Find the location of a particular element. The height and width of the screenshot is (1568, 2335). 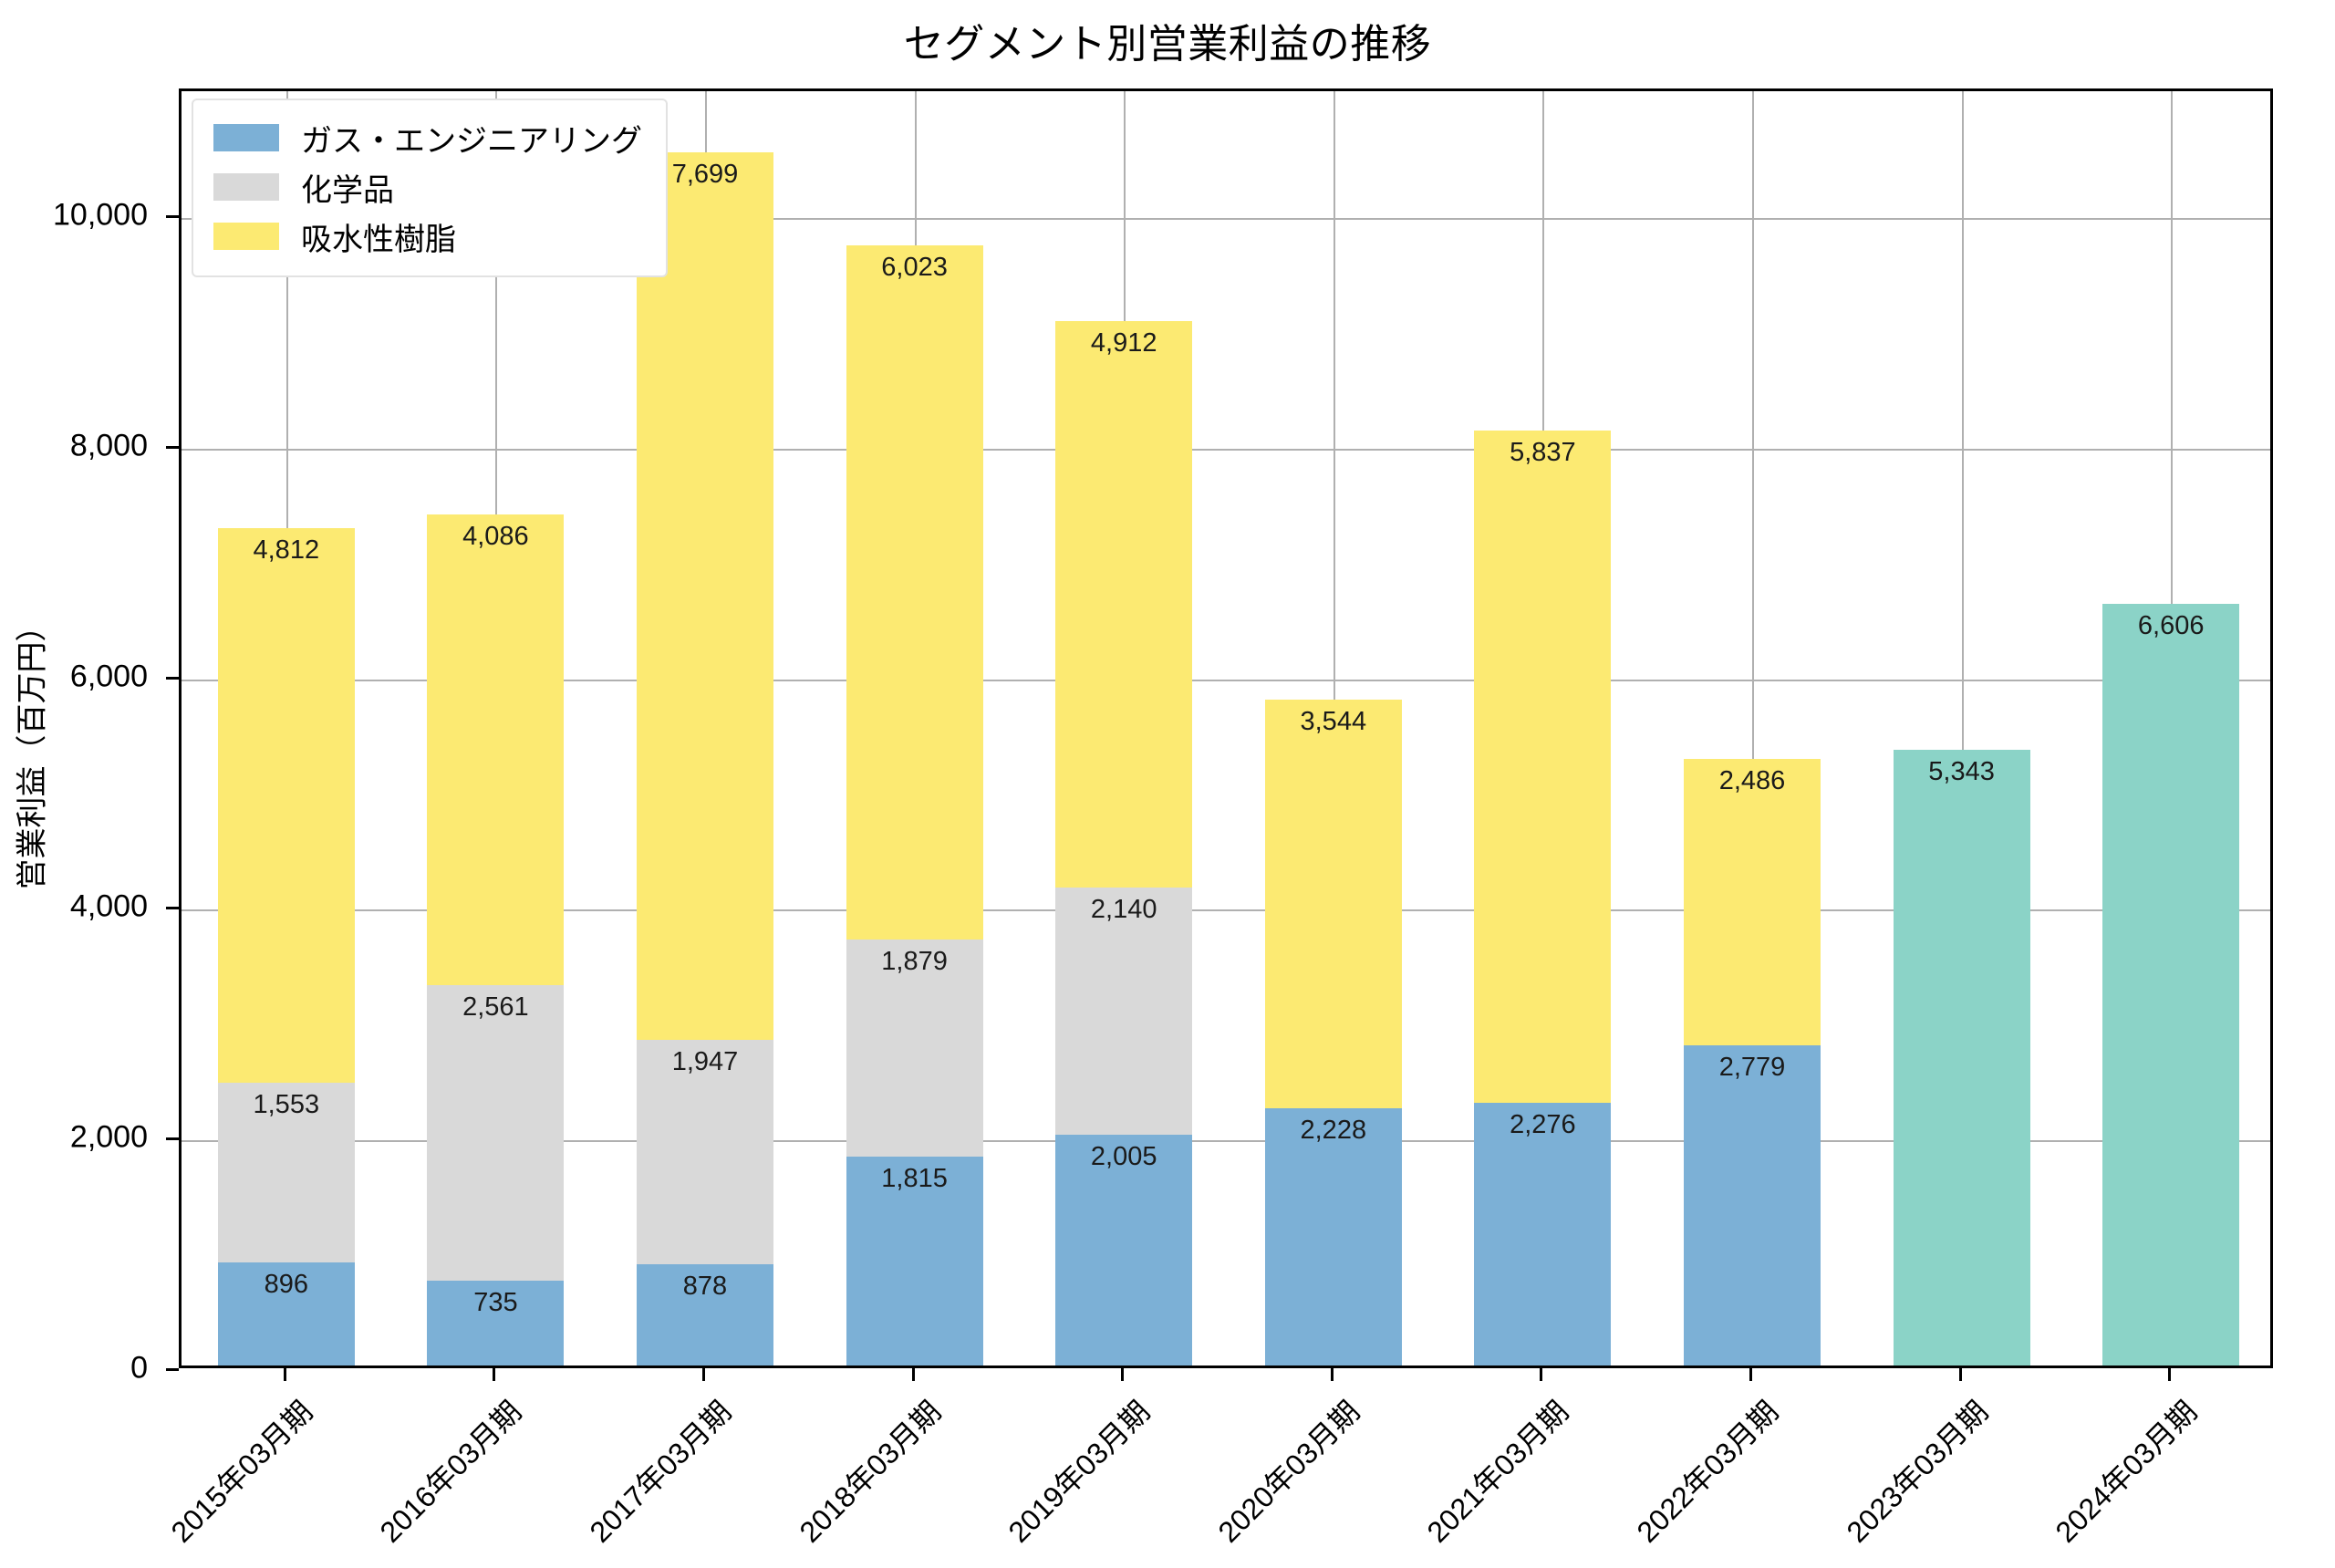

y-tick-label: 8,000 is located at coordinates (108, 445).